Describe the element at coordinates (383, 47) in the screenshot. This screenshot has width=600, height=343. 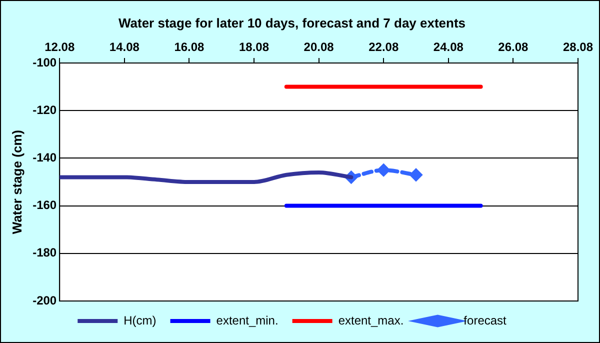
I see `x-tick-label: 22.08` at that location.